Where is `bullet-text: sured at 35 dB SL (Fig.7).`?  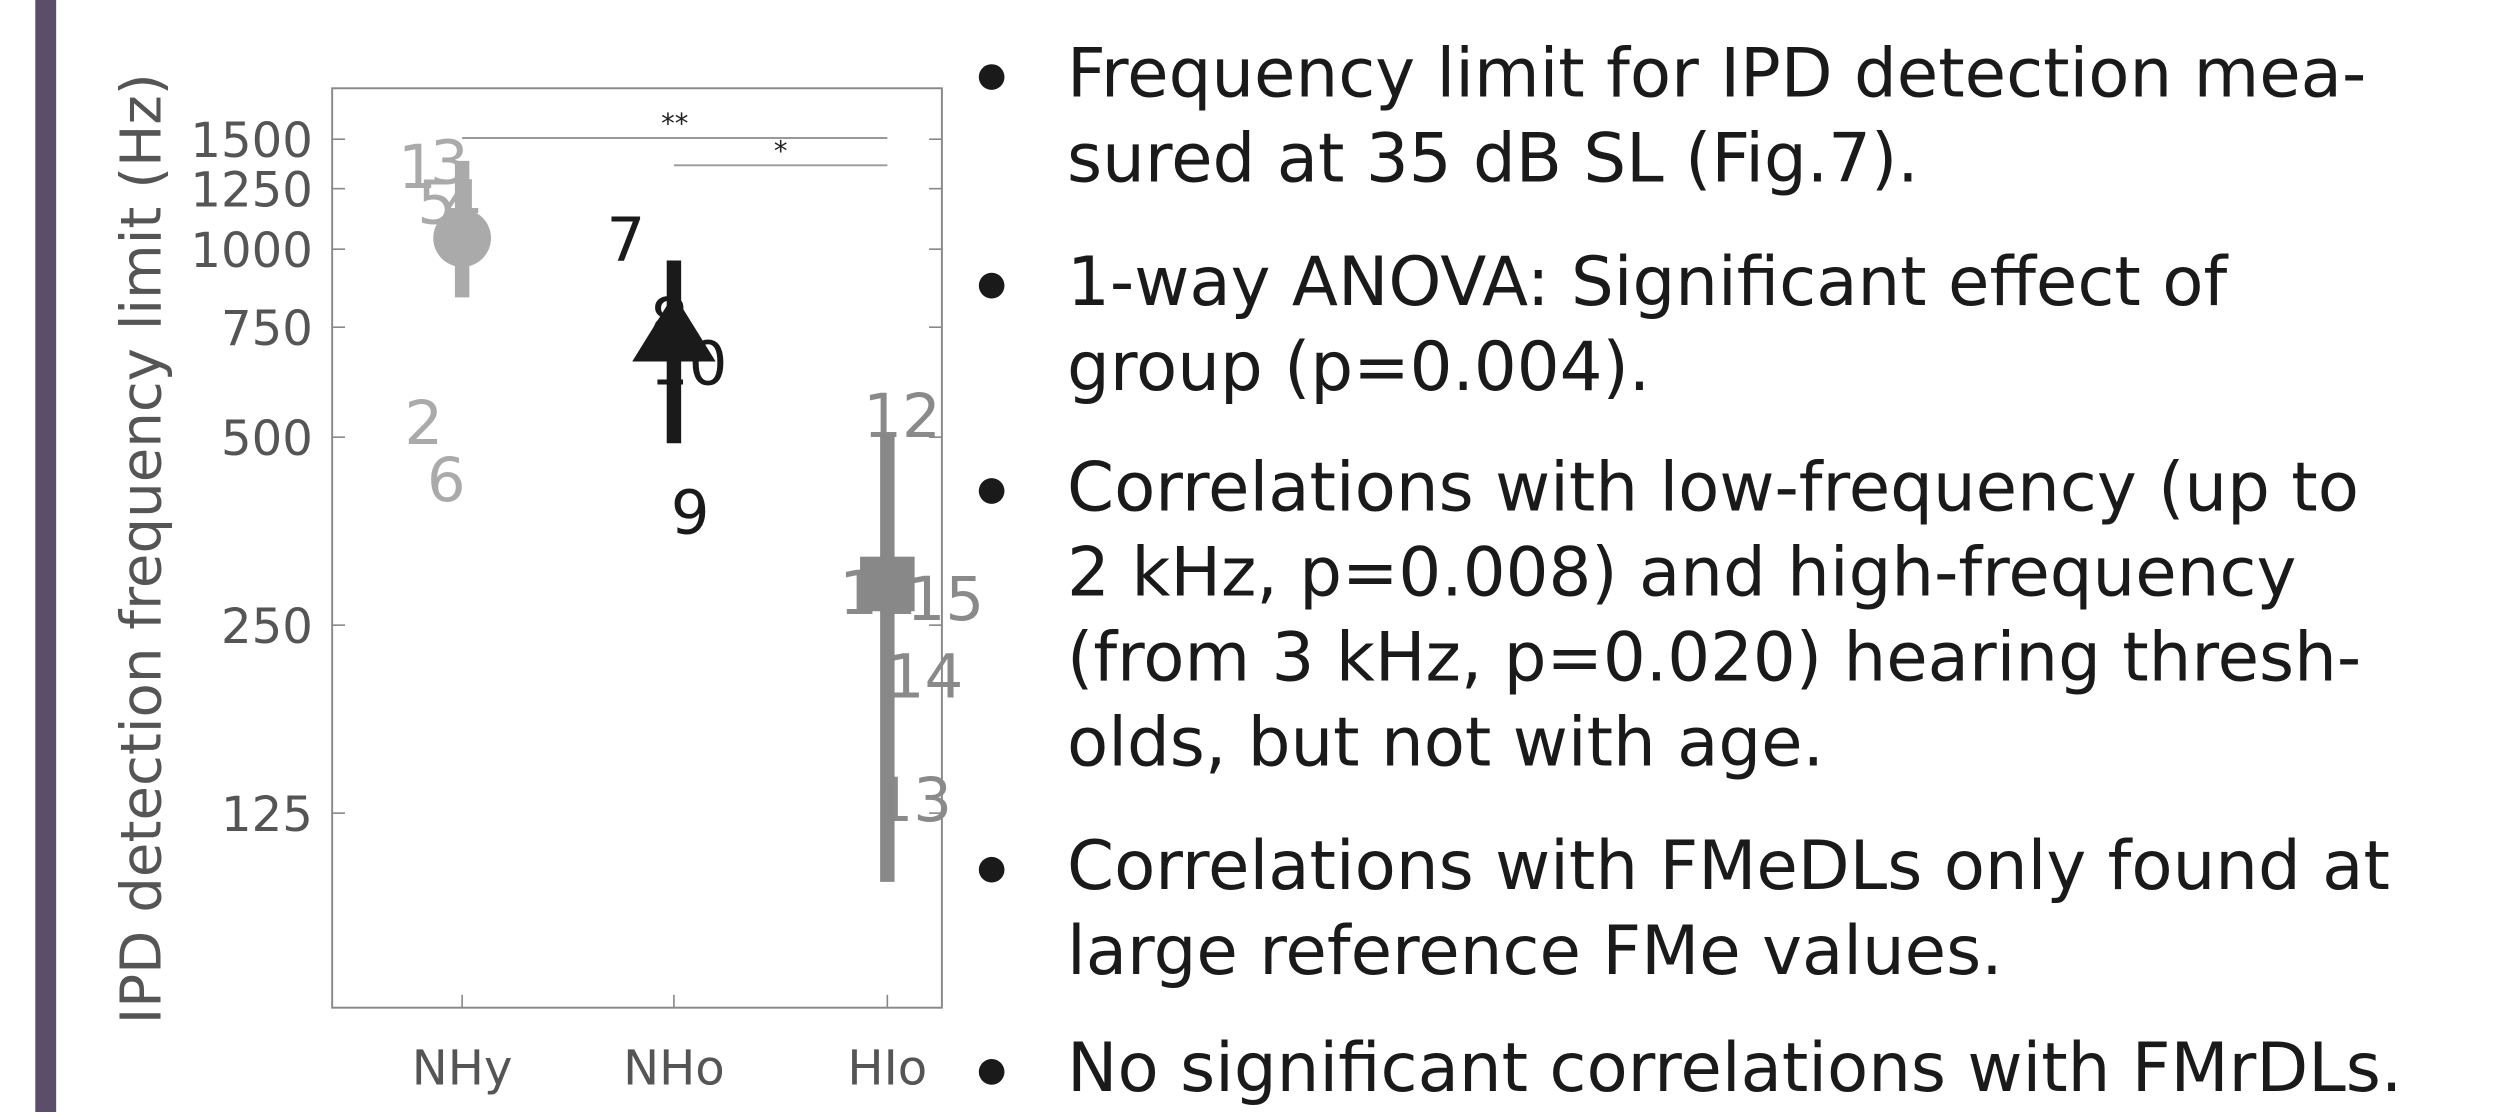 bullet-text: sured at 35 dB SL (Fig.7). is located at coordinates (1493, 157).